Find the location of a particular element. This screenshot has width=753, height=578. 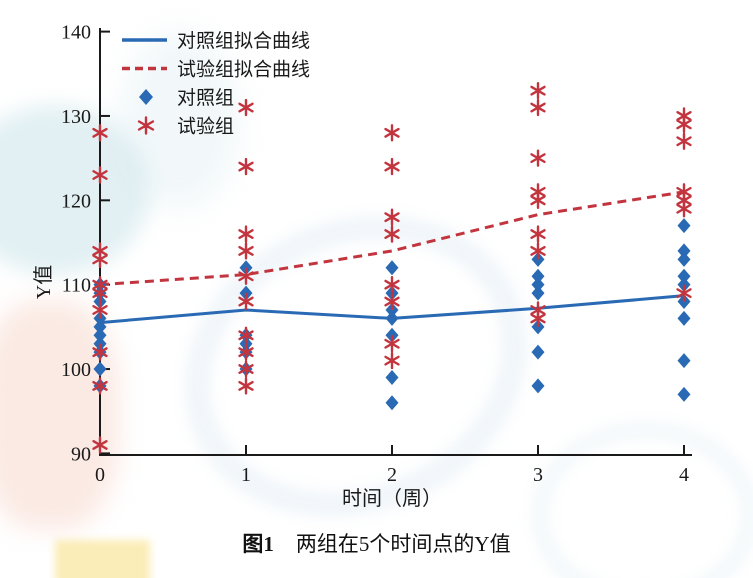

y-tick-label: 110 is located at coordinates (76, 286).